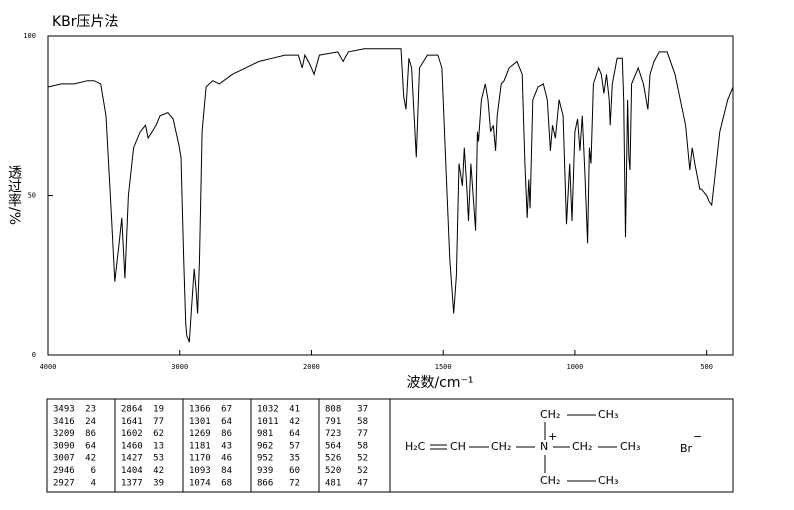  What do you see at coordinates (362, 410) in the screenshot?
I see `peak-transmittance: 37` at bounding box center [362, 410].